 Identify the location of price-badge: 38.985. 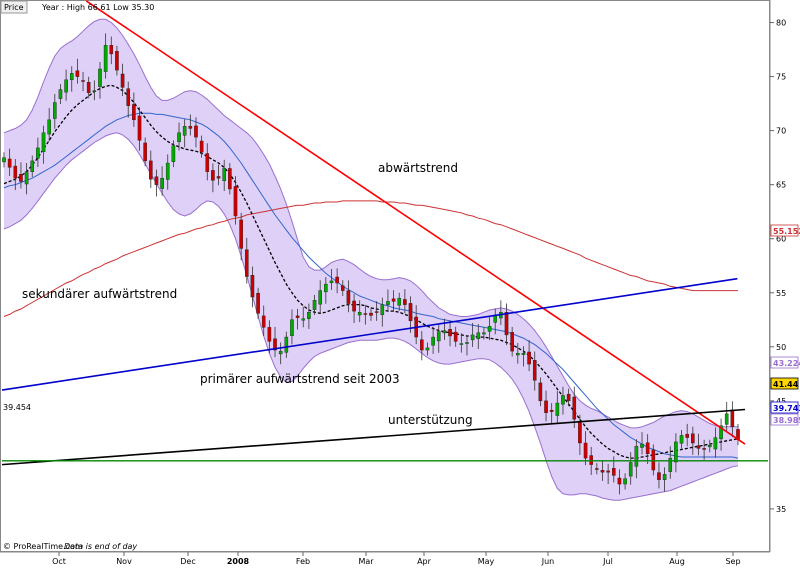
(785, 419).